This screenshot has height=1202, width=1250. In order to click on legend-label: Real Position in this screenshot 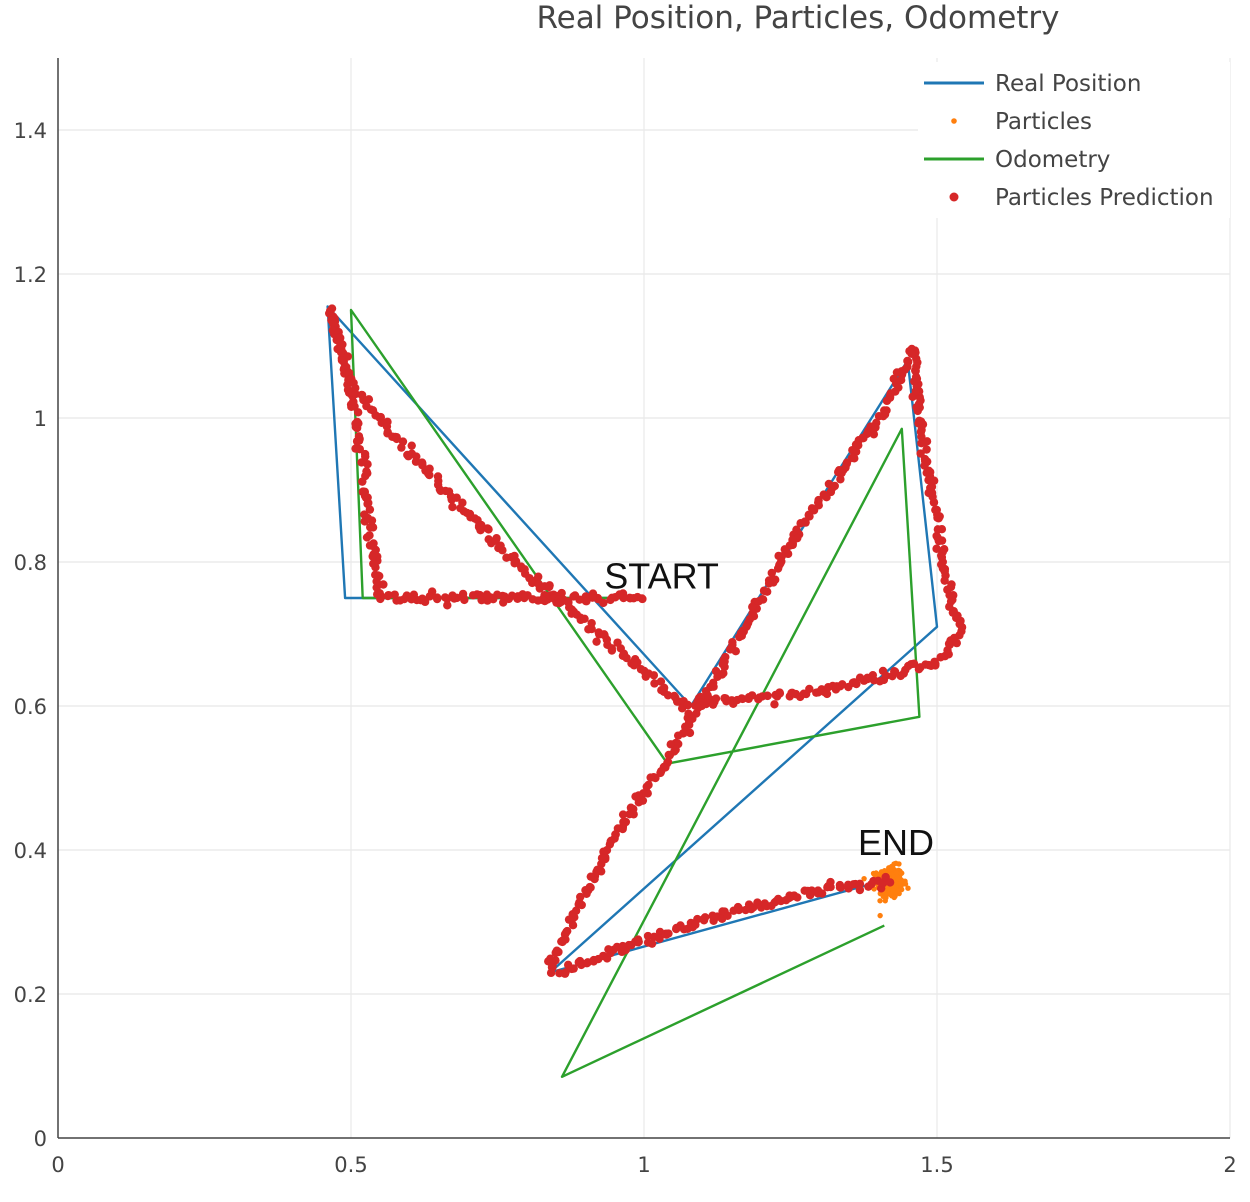, I will do `click(1068, 84)`.